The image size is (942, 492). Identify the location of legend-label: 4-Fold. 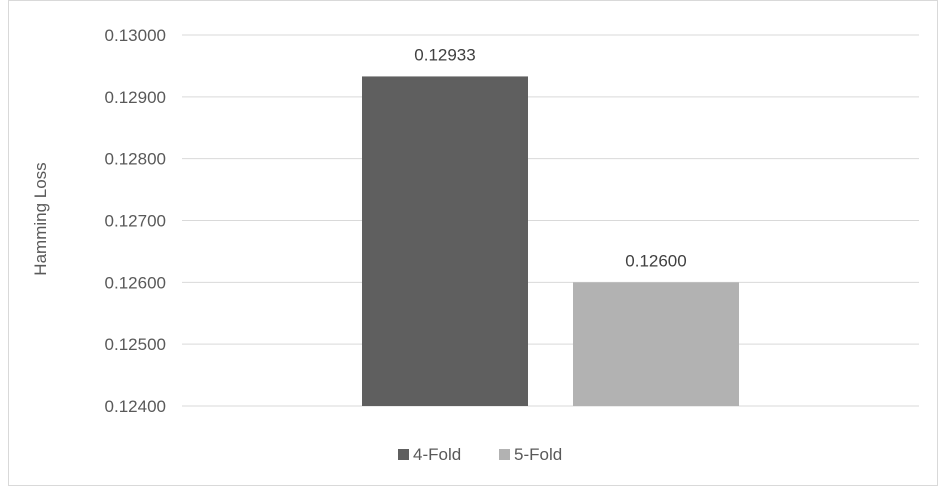
(437, 454).